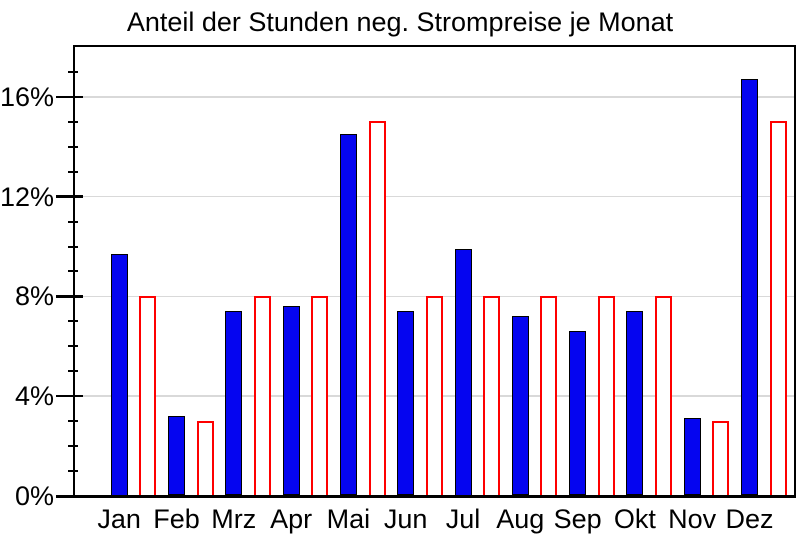  I want to click on x-tick-label-sep: Sep, so click(577, 519).